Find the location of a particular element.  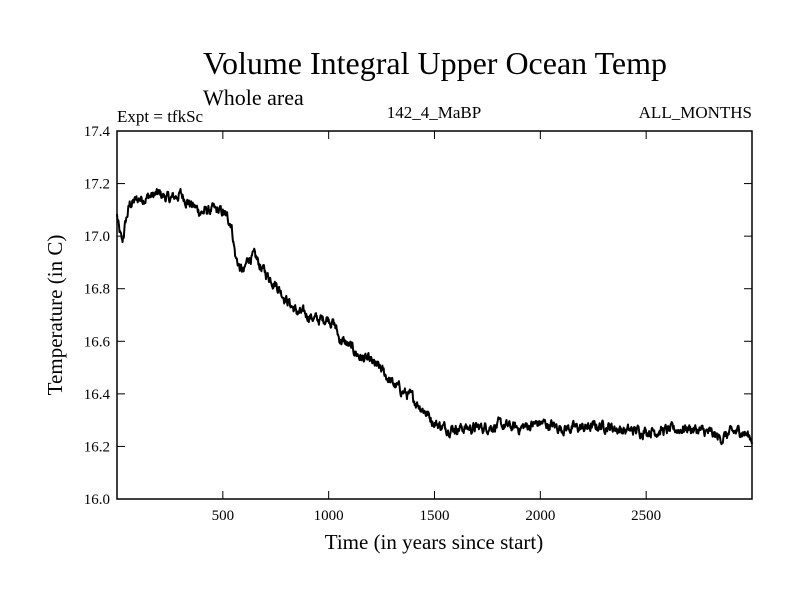

x-axis-label: Time (in years since start) is located at coordinates (434, 542).